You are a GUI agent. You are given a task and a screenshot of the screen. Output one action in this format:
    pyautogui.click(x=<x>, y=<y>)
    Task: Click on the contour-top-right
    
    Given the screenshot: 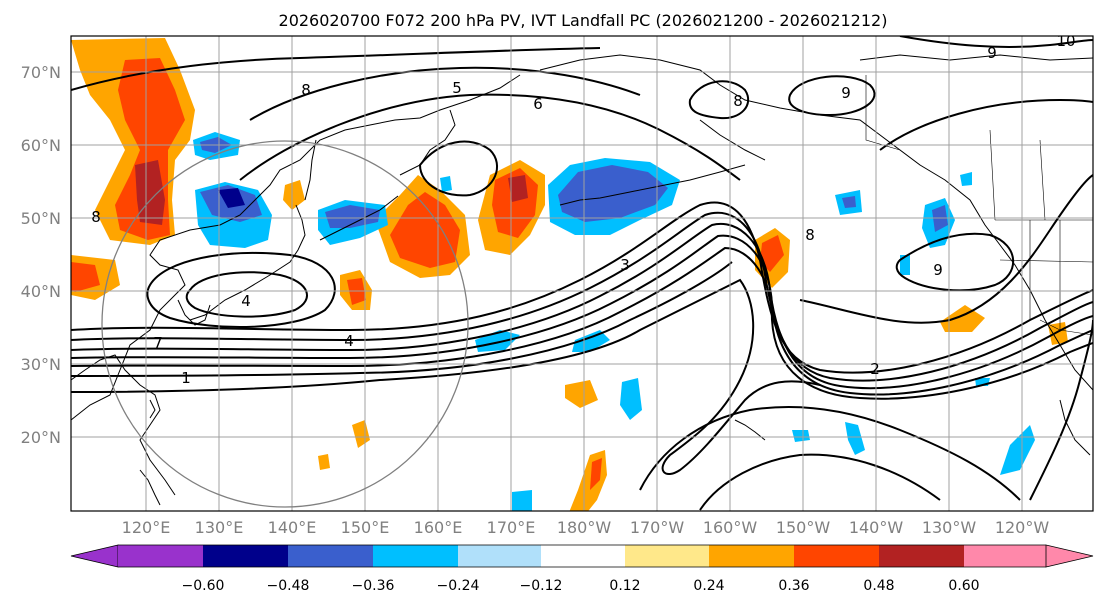 What is the action you would take?
    pyautogui.click(x=996, y=42)
    